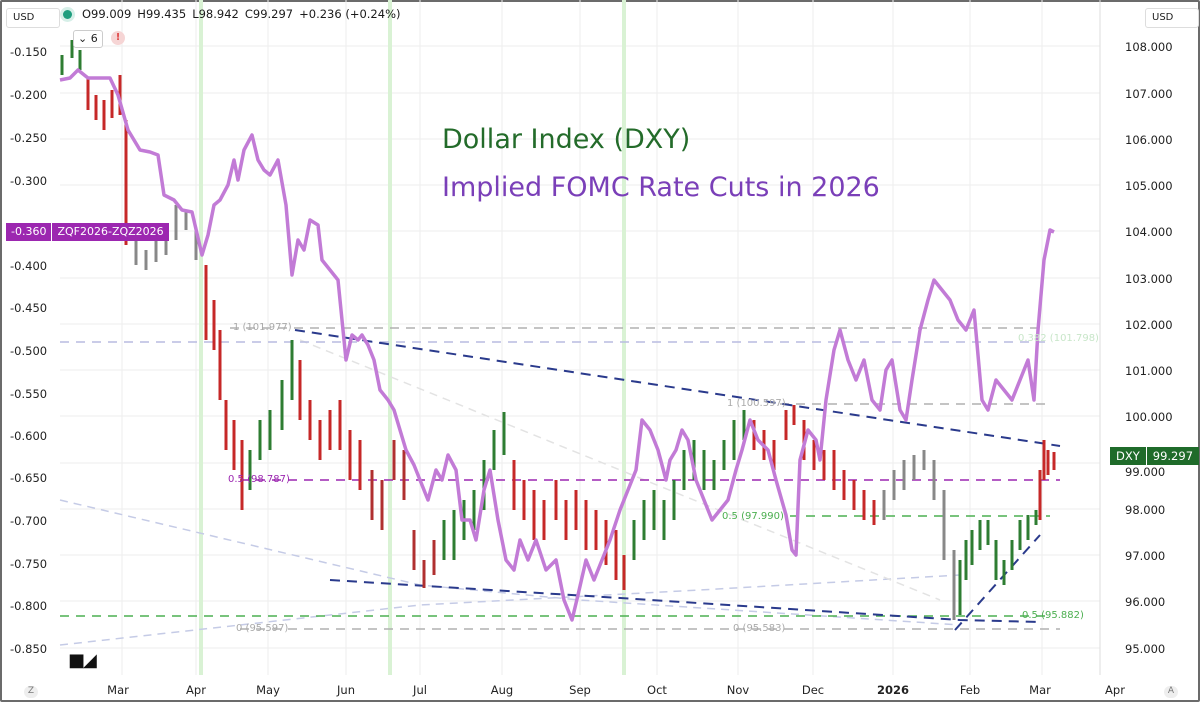 This screenshot has height=702, width=1200. I want to click on currency-selector-left: USD, so click(33, 18).